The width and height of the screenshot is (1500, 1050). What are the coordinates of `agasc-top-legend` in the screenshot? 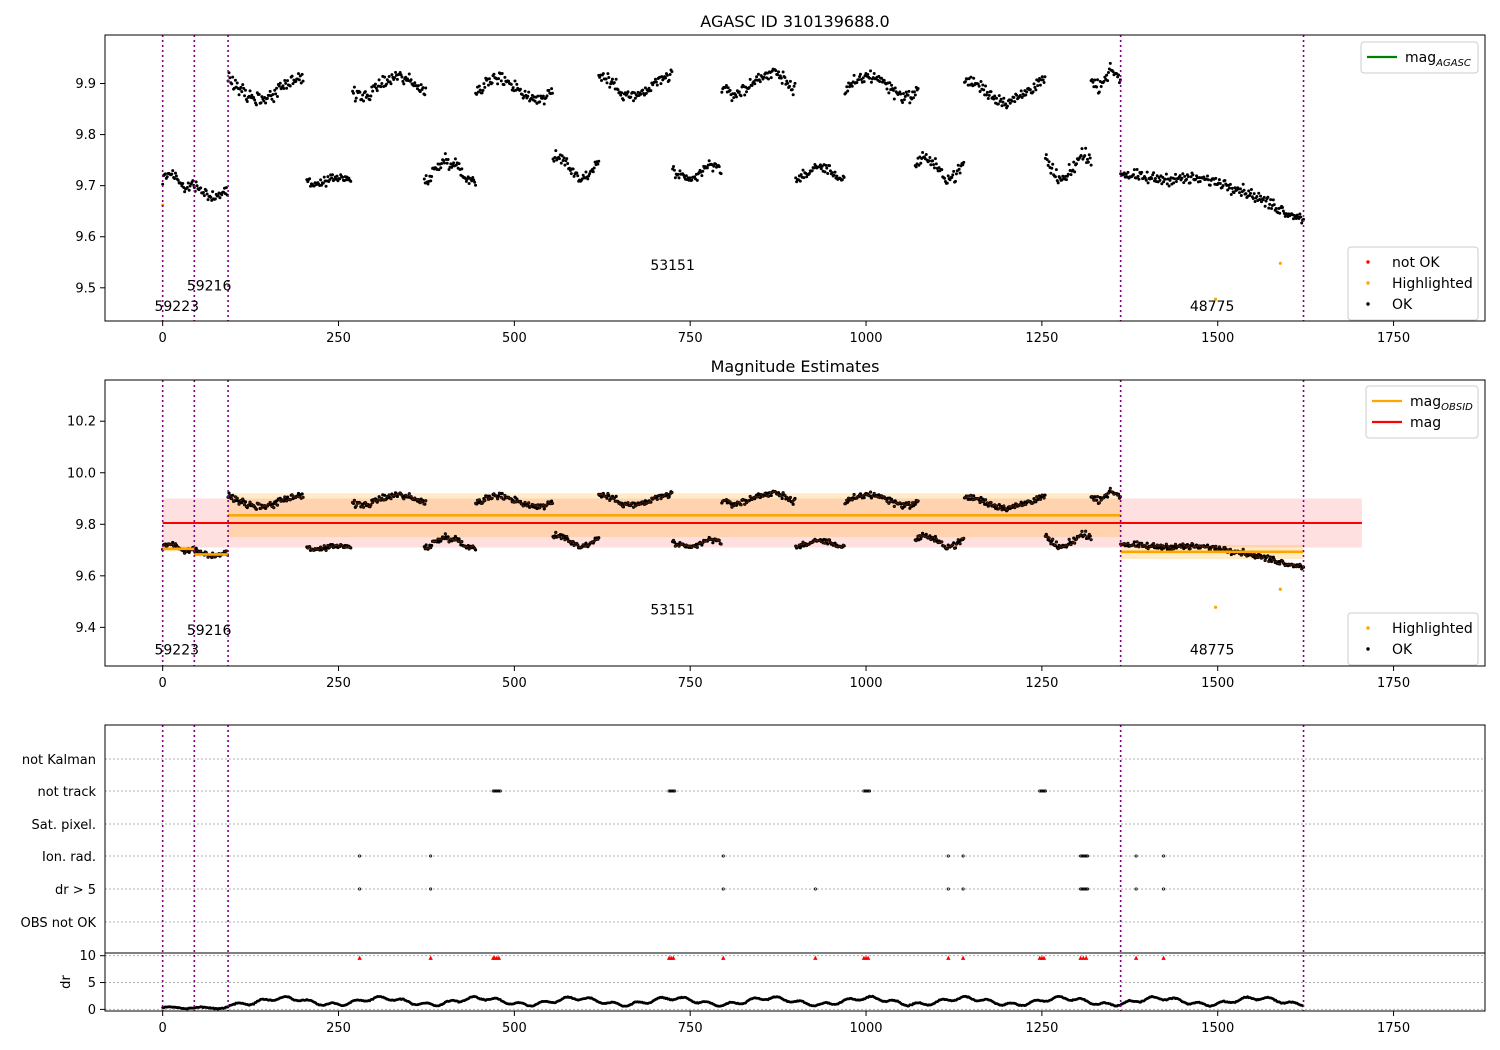 It's located at (1419, 57).